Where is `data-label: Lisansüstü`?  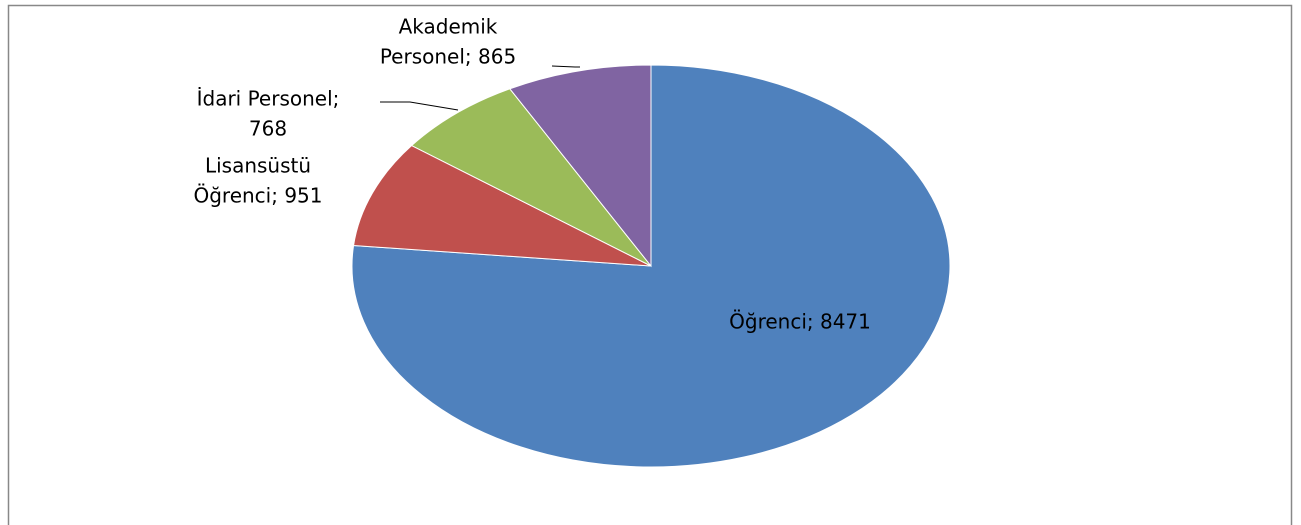
data-label: Lisansüstü is located at coordinates (258, 166).